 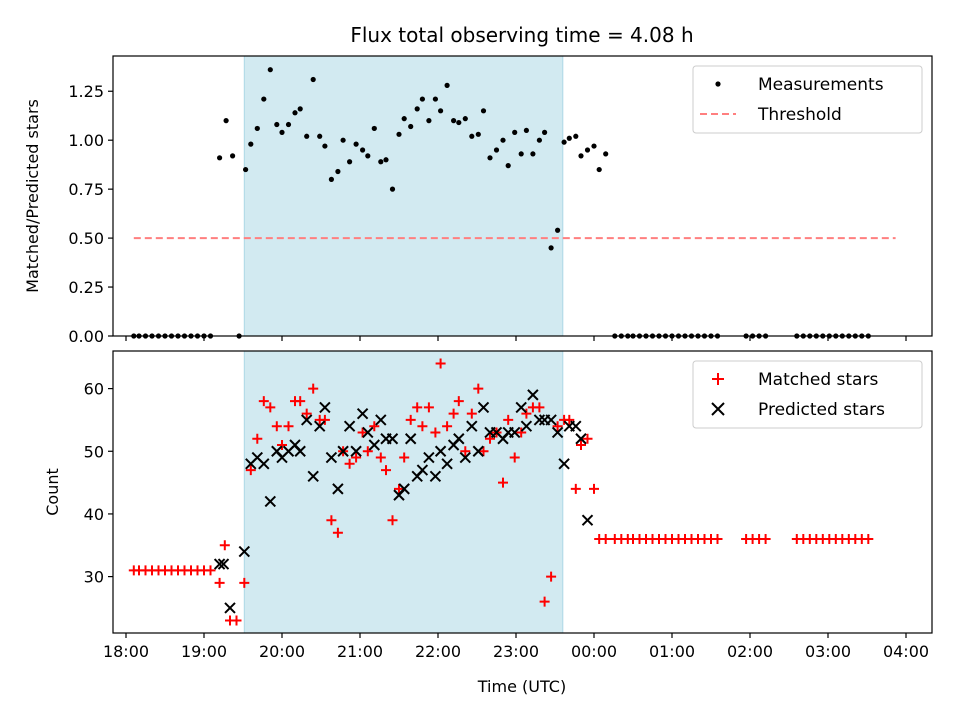 What do you see at coordinates (672, 651) in the screenshot?
I see `x-tick-label: 01:00` at bounding box center [672, 651].